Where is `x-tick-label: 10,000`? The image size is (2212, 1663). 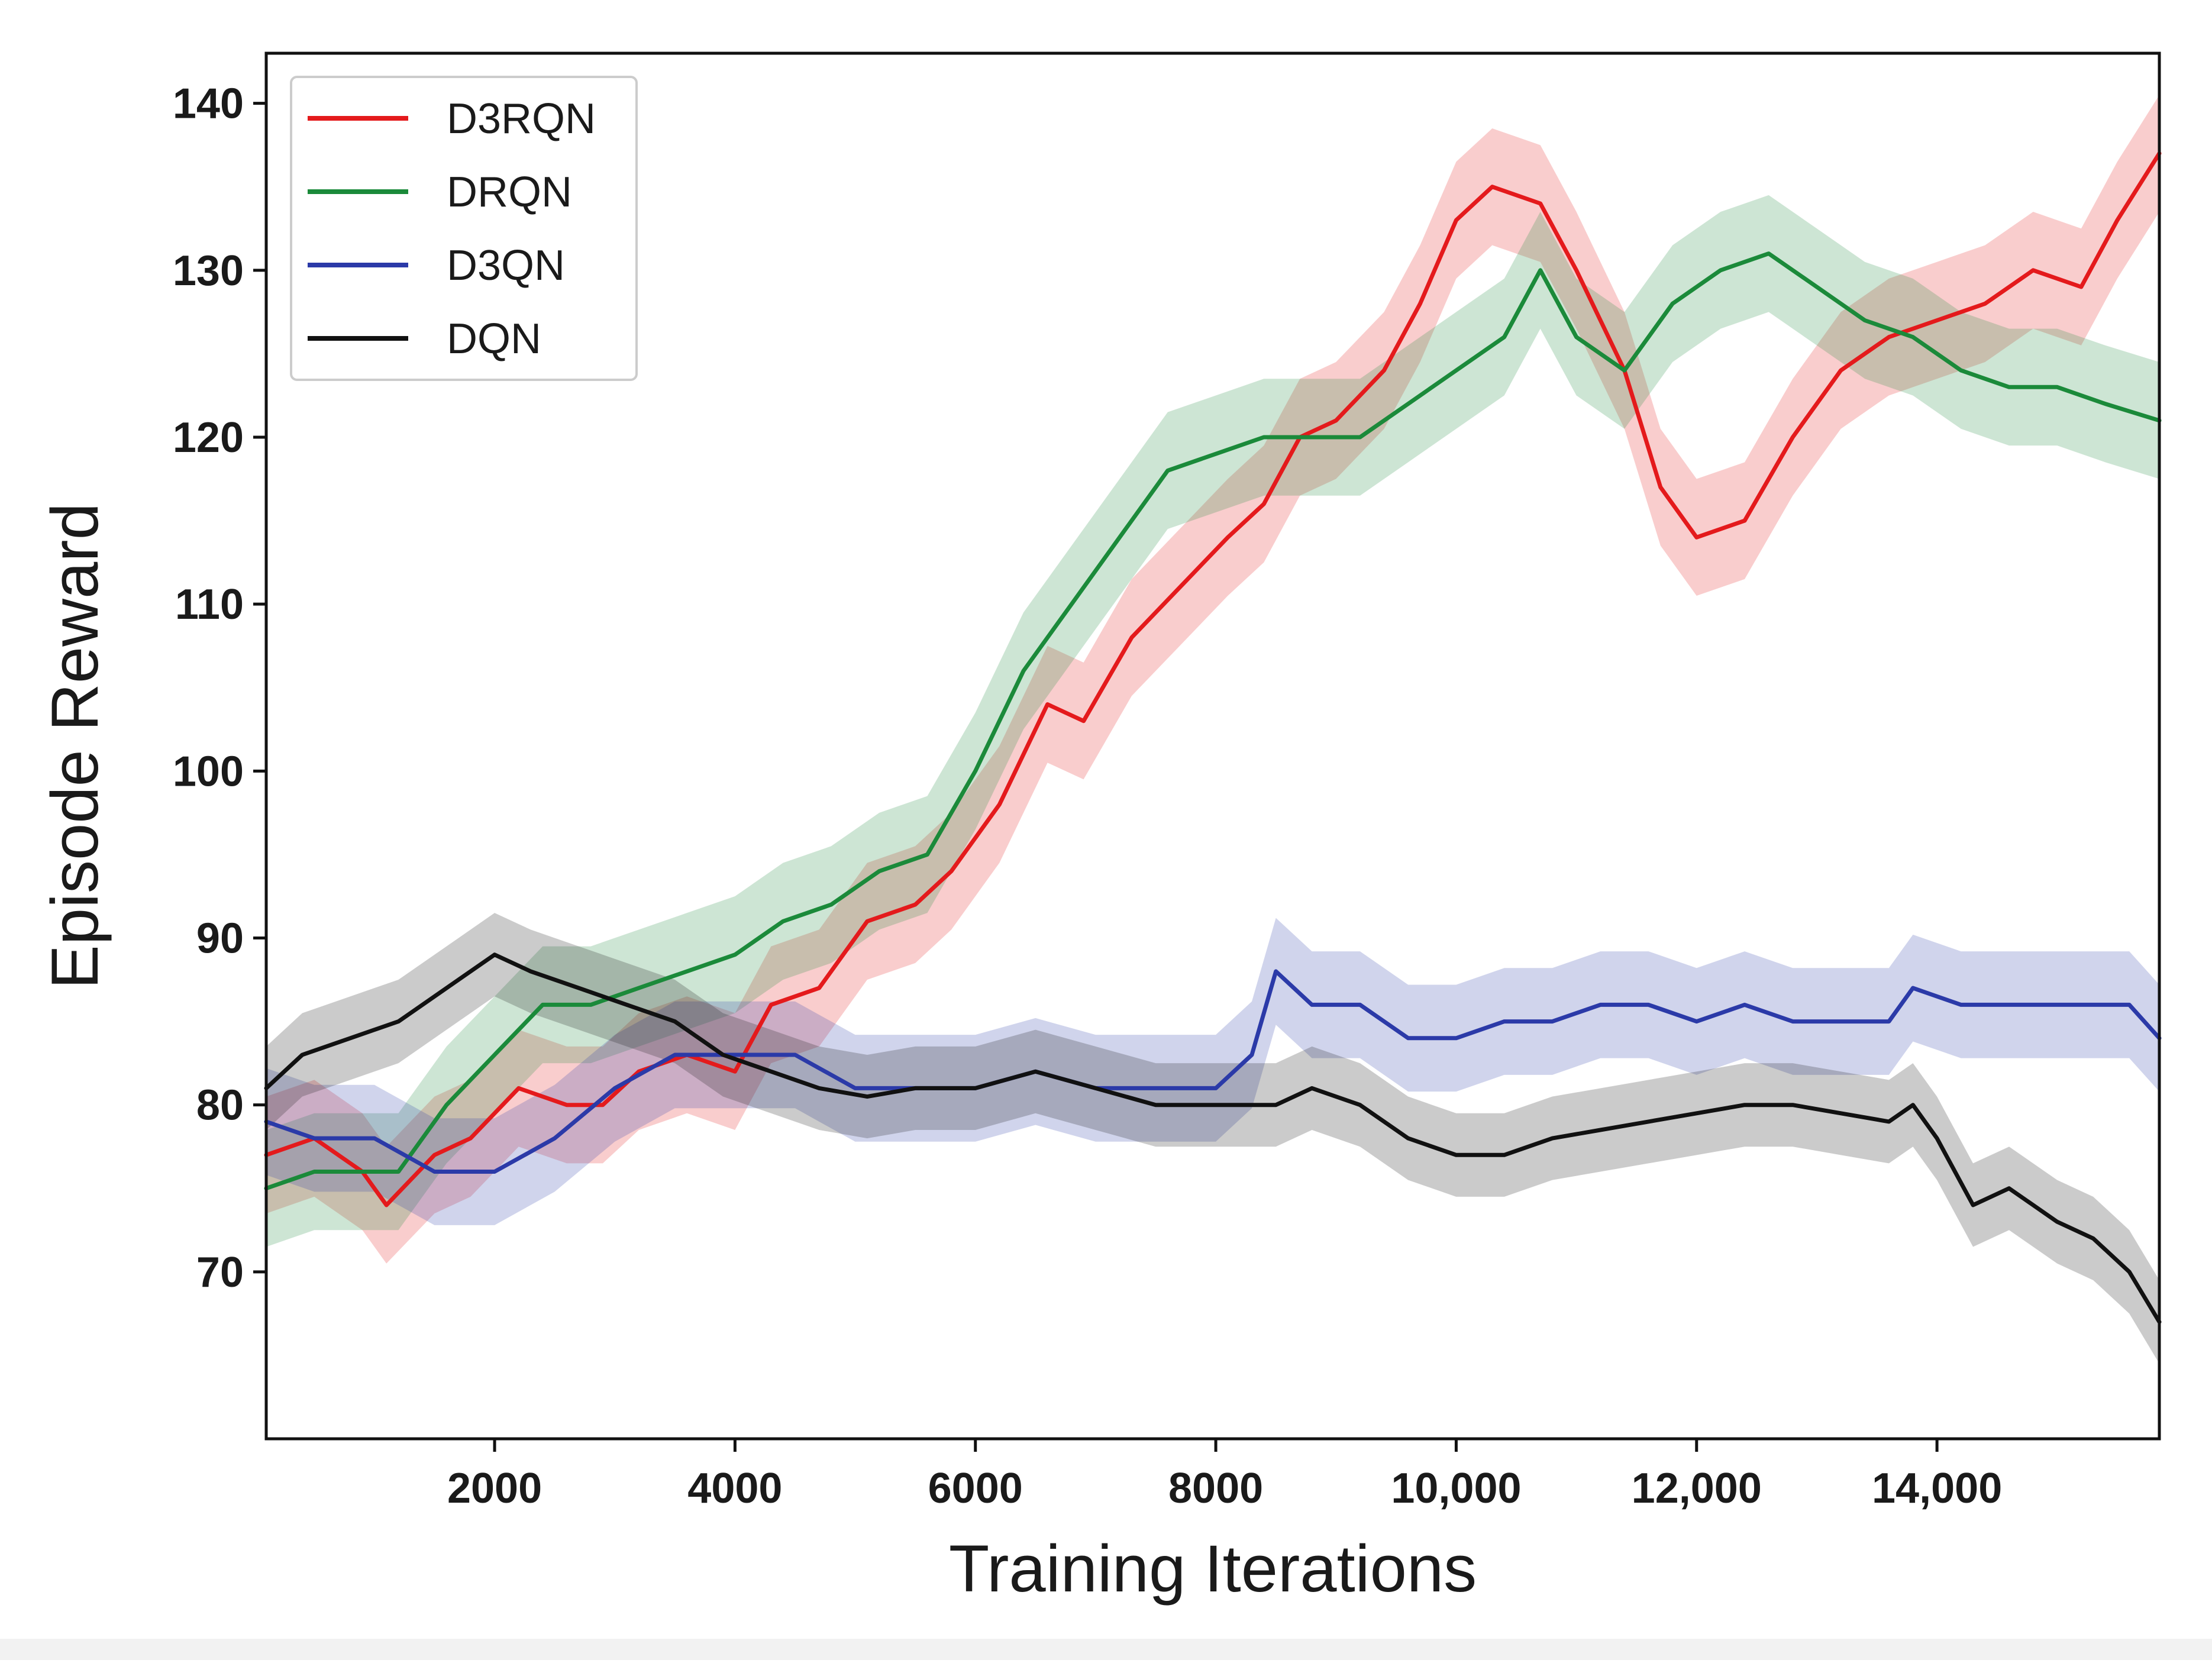
x-tick-label: 10,000 is located at coordinates (1456, 1488).